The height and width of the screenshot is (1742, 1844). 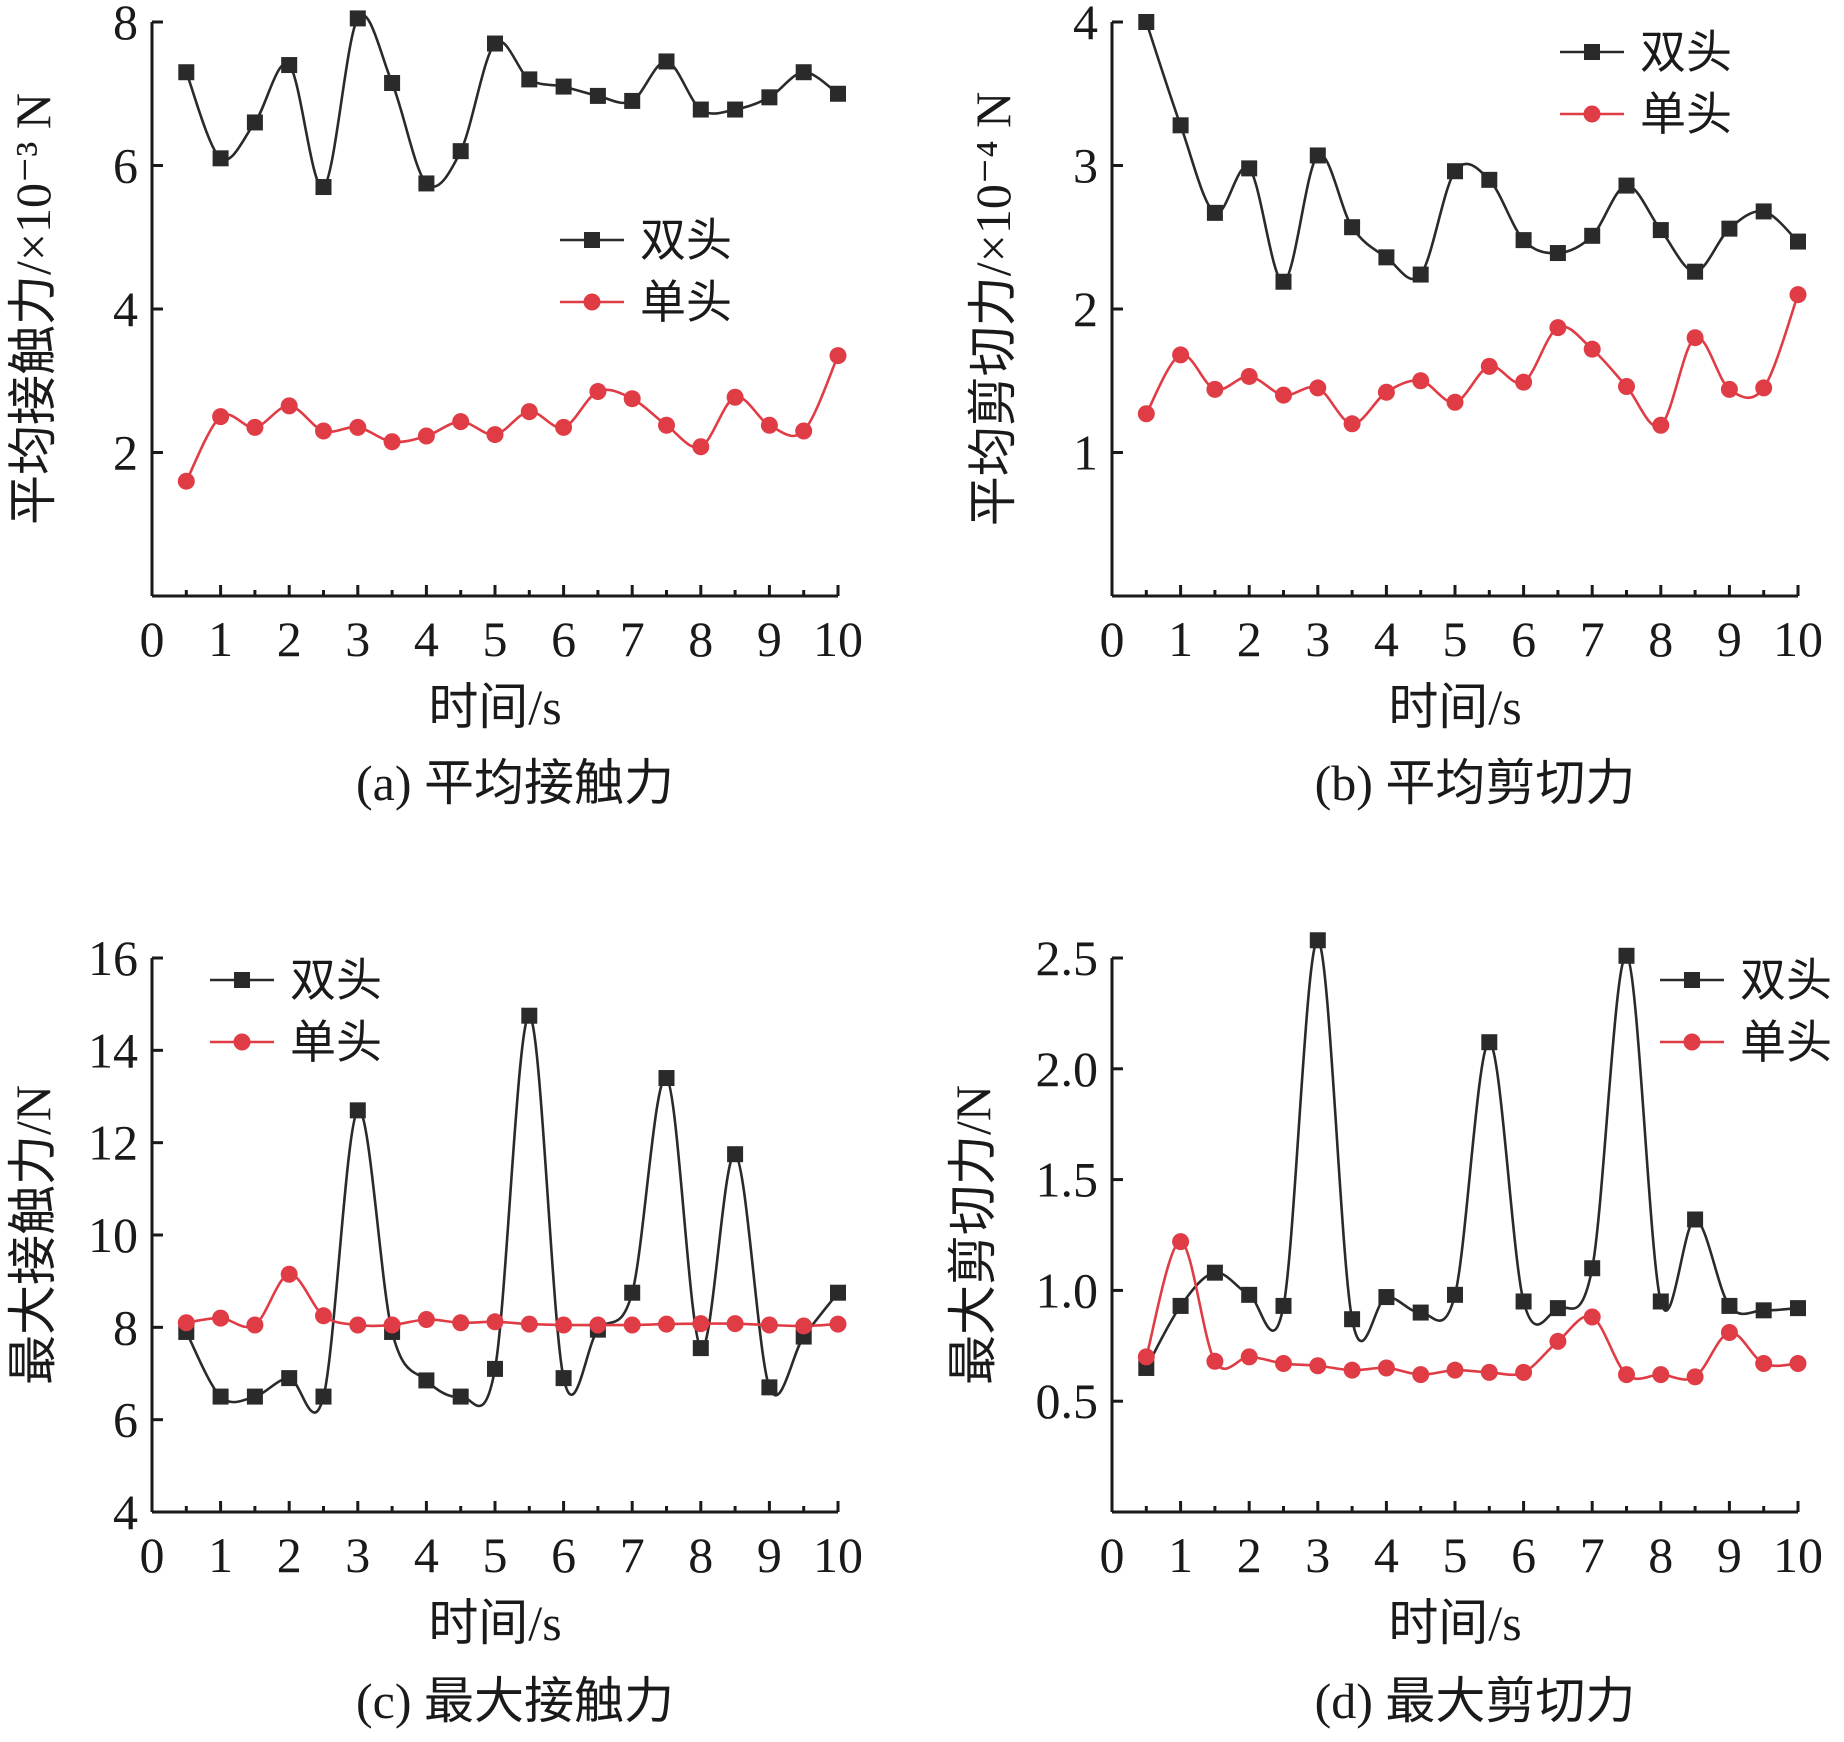 I want to click on y-tick-label: 3, so click(x=1085, y=166).